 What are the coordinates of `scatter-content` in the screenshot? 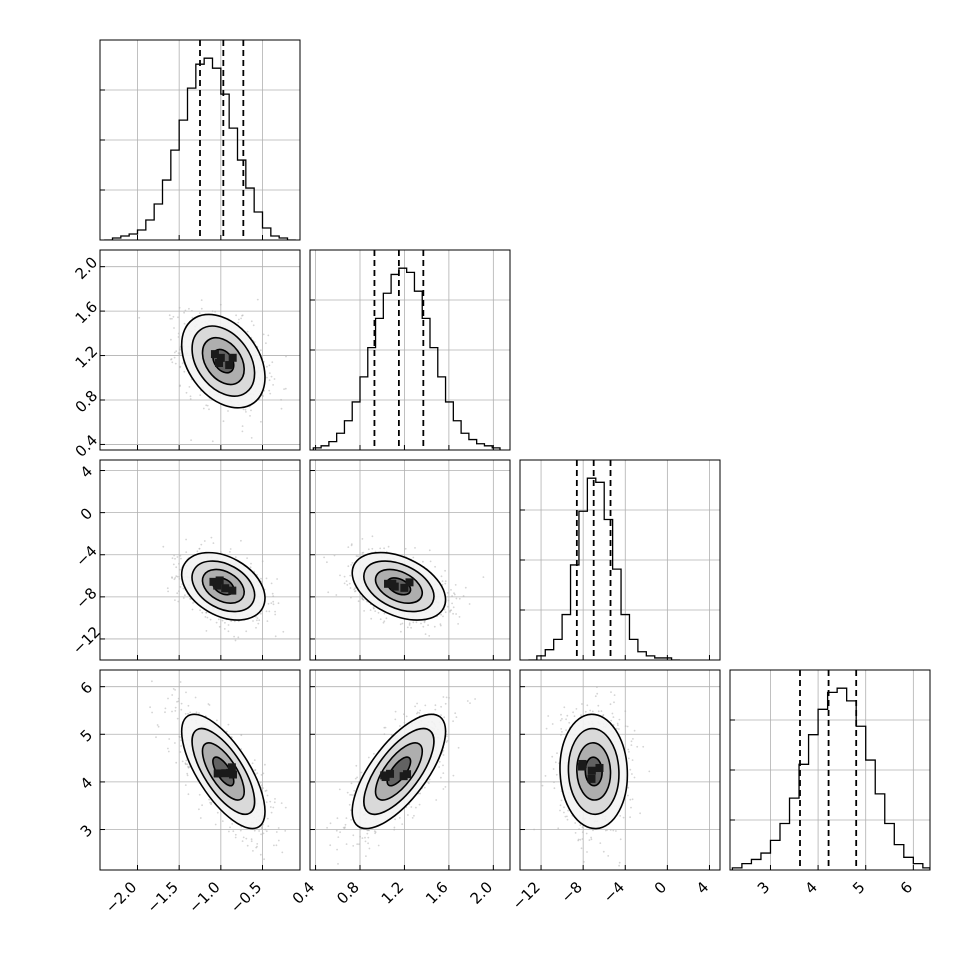 It's located at (592, 776).